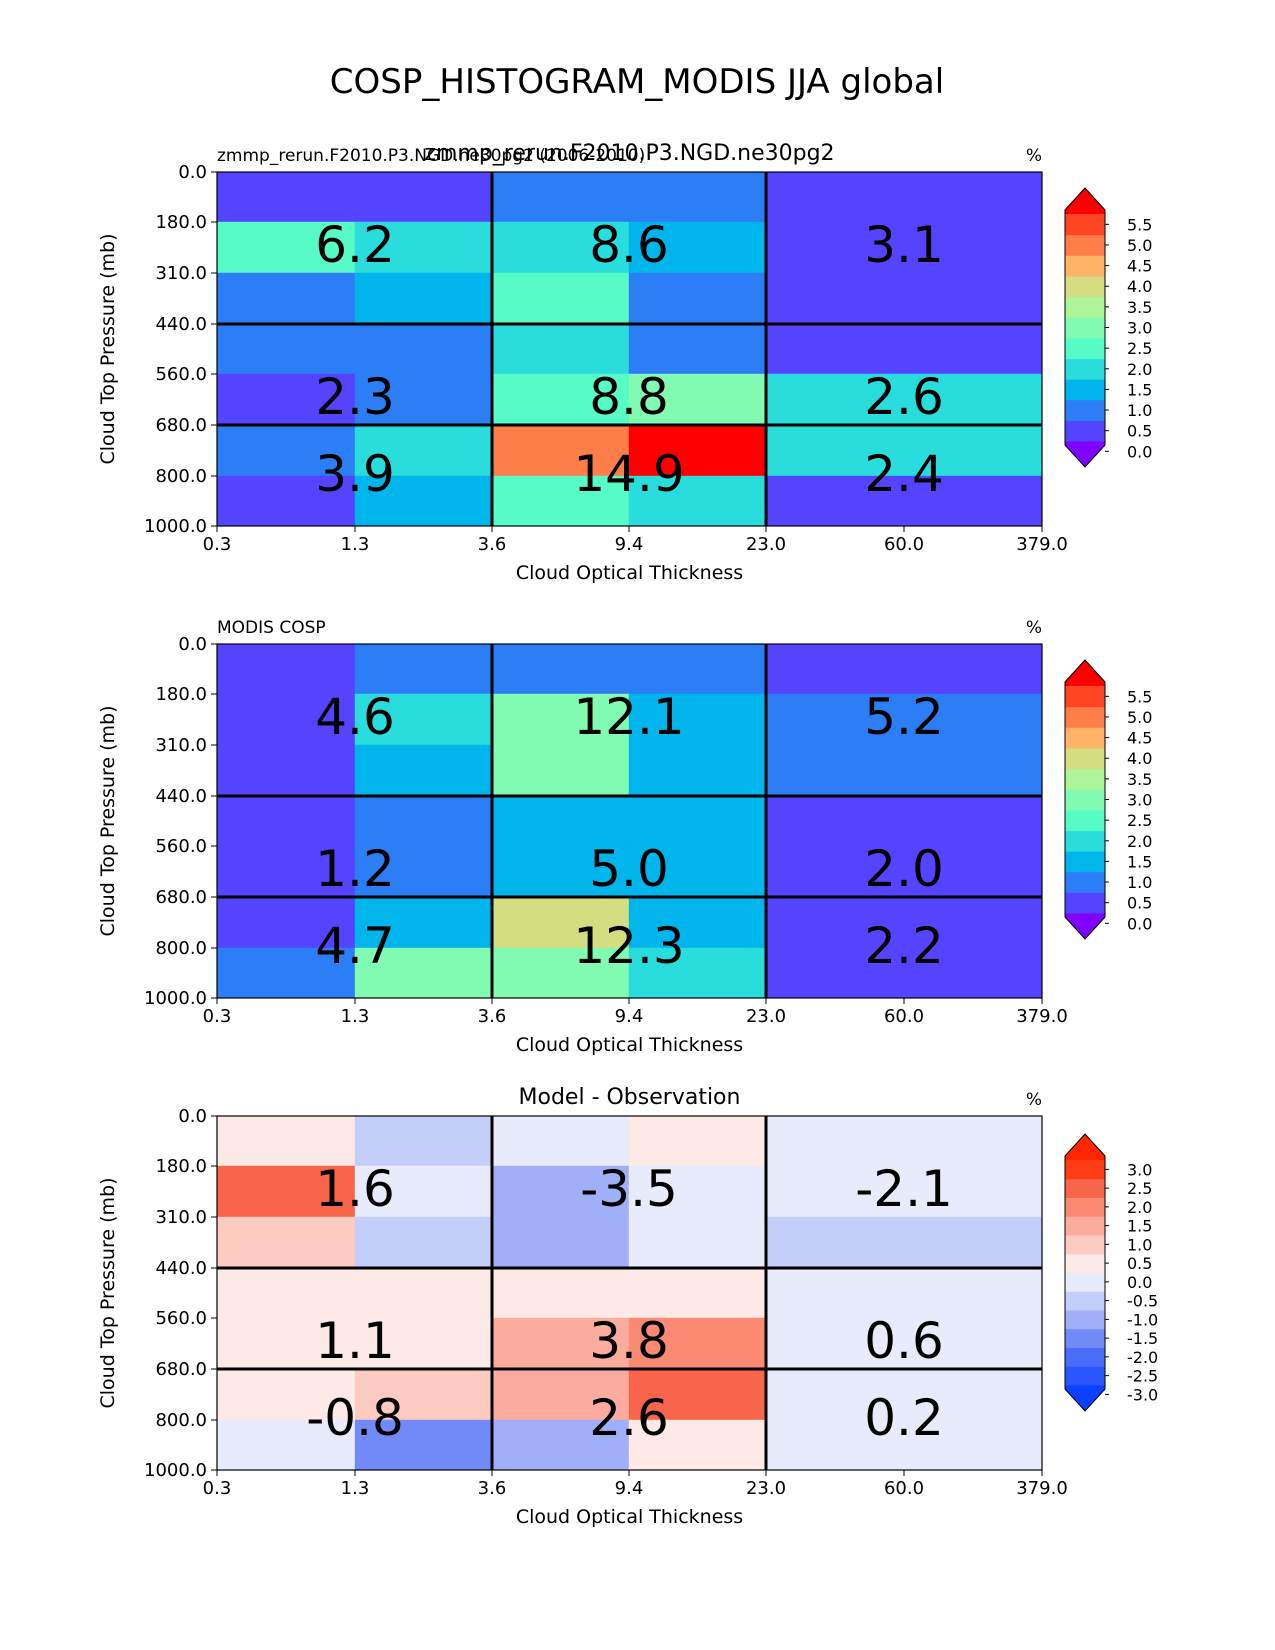  I want to click on block-value: 12.3, so click(628, 946).